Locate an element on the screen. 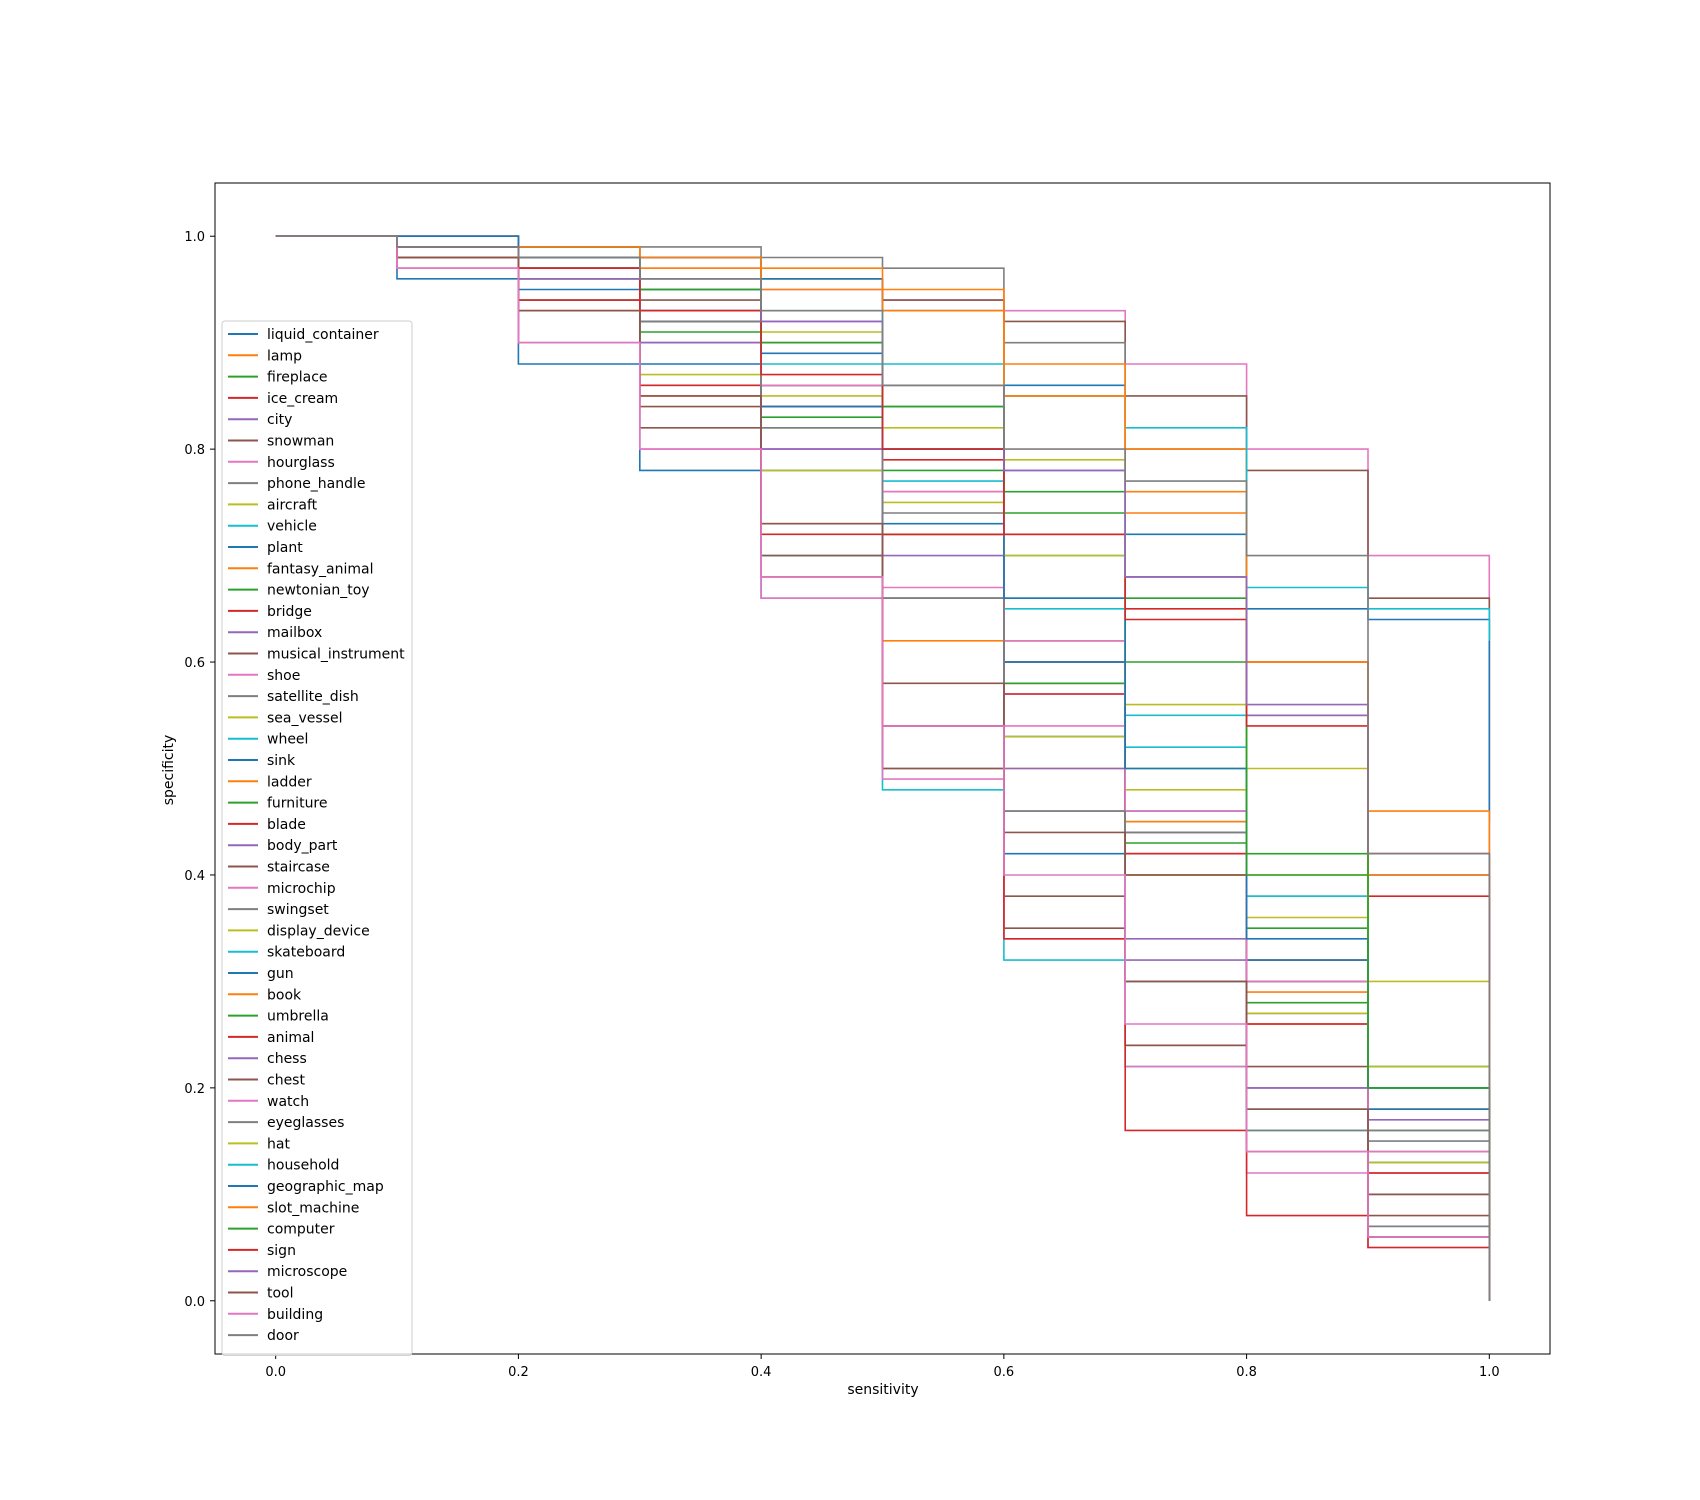 The image size is (1700, 1500). legend-label: mailbox is located at coordinates (294, 633).